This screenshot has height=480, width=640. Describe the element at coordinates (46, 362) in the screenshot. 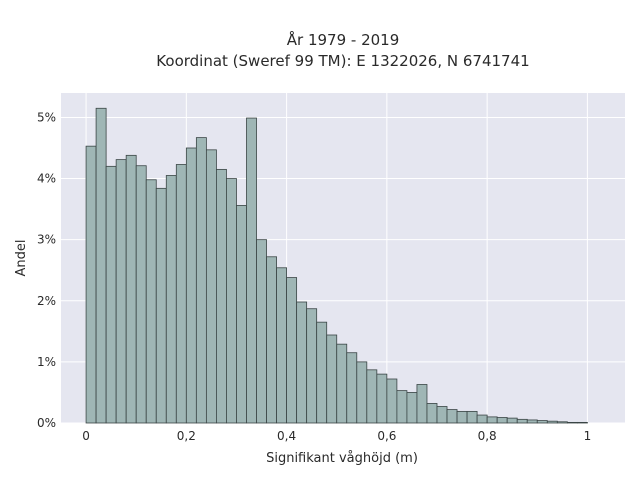

I see `y-tick-label: 1%` at that location.